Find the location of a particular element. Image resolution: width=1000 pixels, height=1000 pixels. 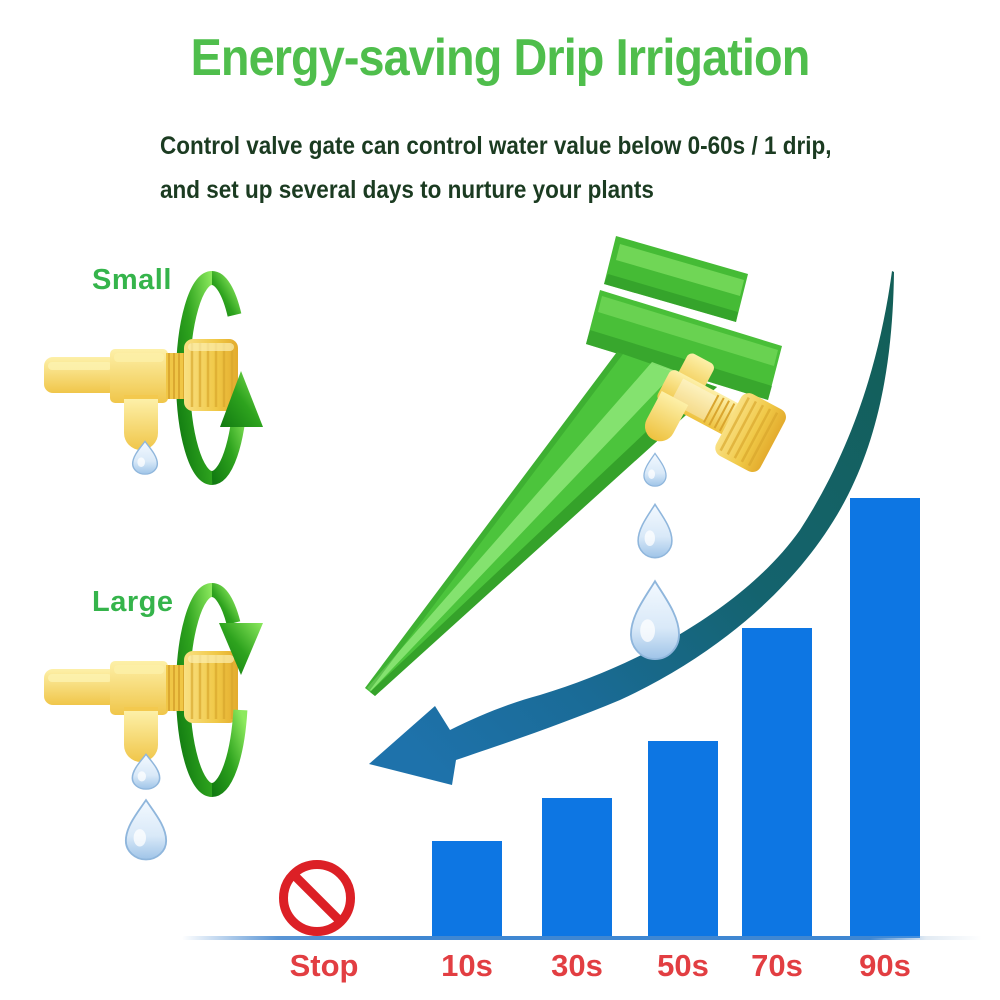

bar-30s is located at coordinates (577, 868).